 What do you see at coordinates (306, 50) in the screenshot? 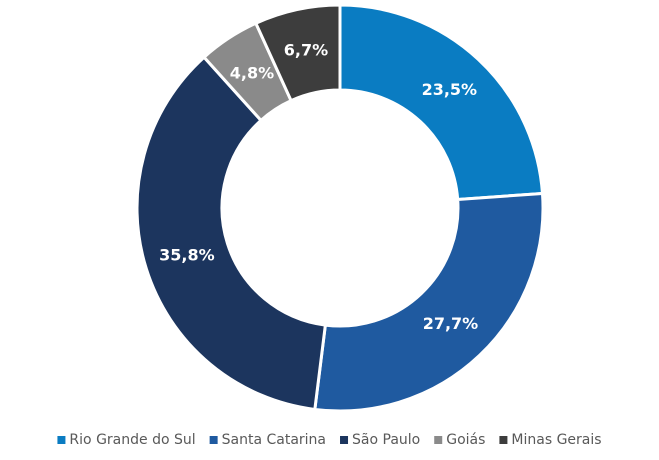
I see `value-label: 6,7%` at bounding box center [306, 50].